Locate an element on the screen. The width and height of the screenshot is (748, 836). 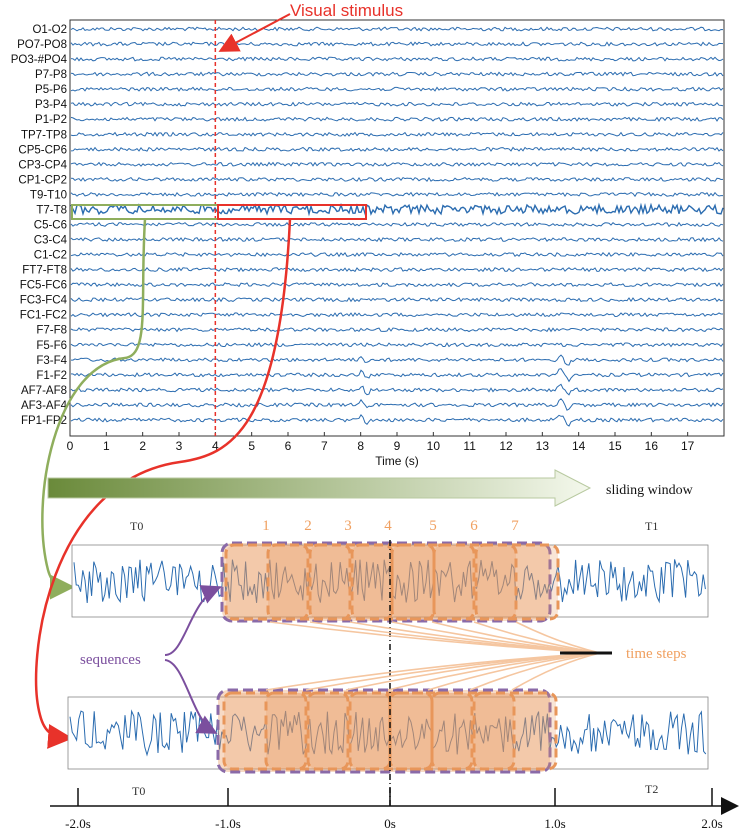
eeg-channel-label: T9-T10 is located at coordinates (48, 195).